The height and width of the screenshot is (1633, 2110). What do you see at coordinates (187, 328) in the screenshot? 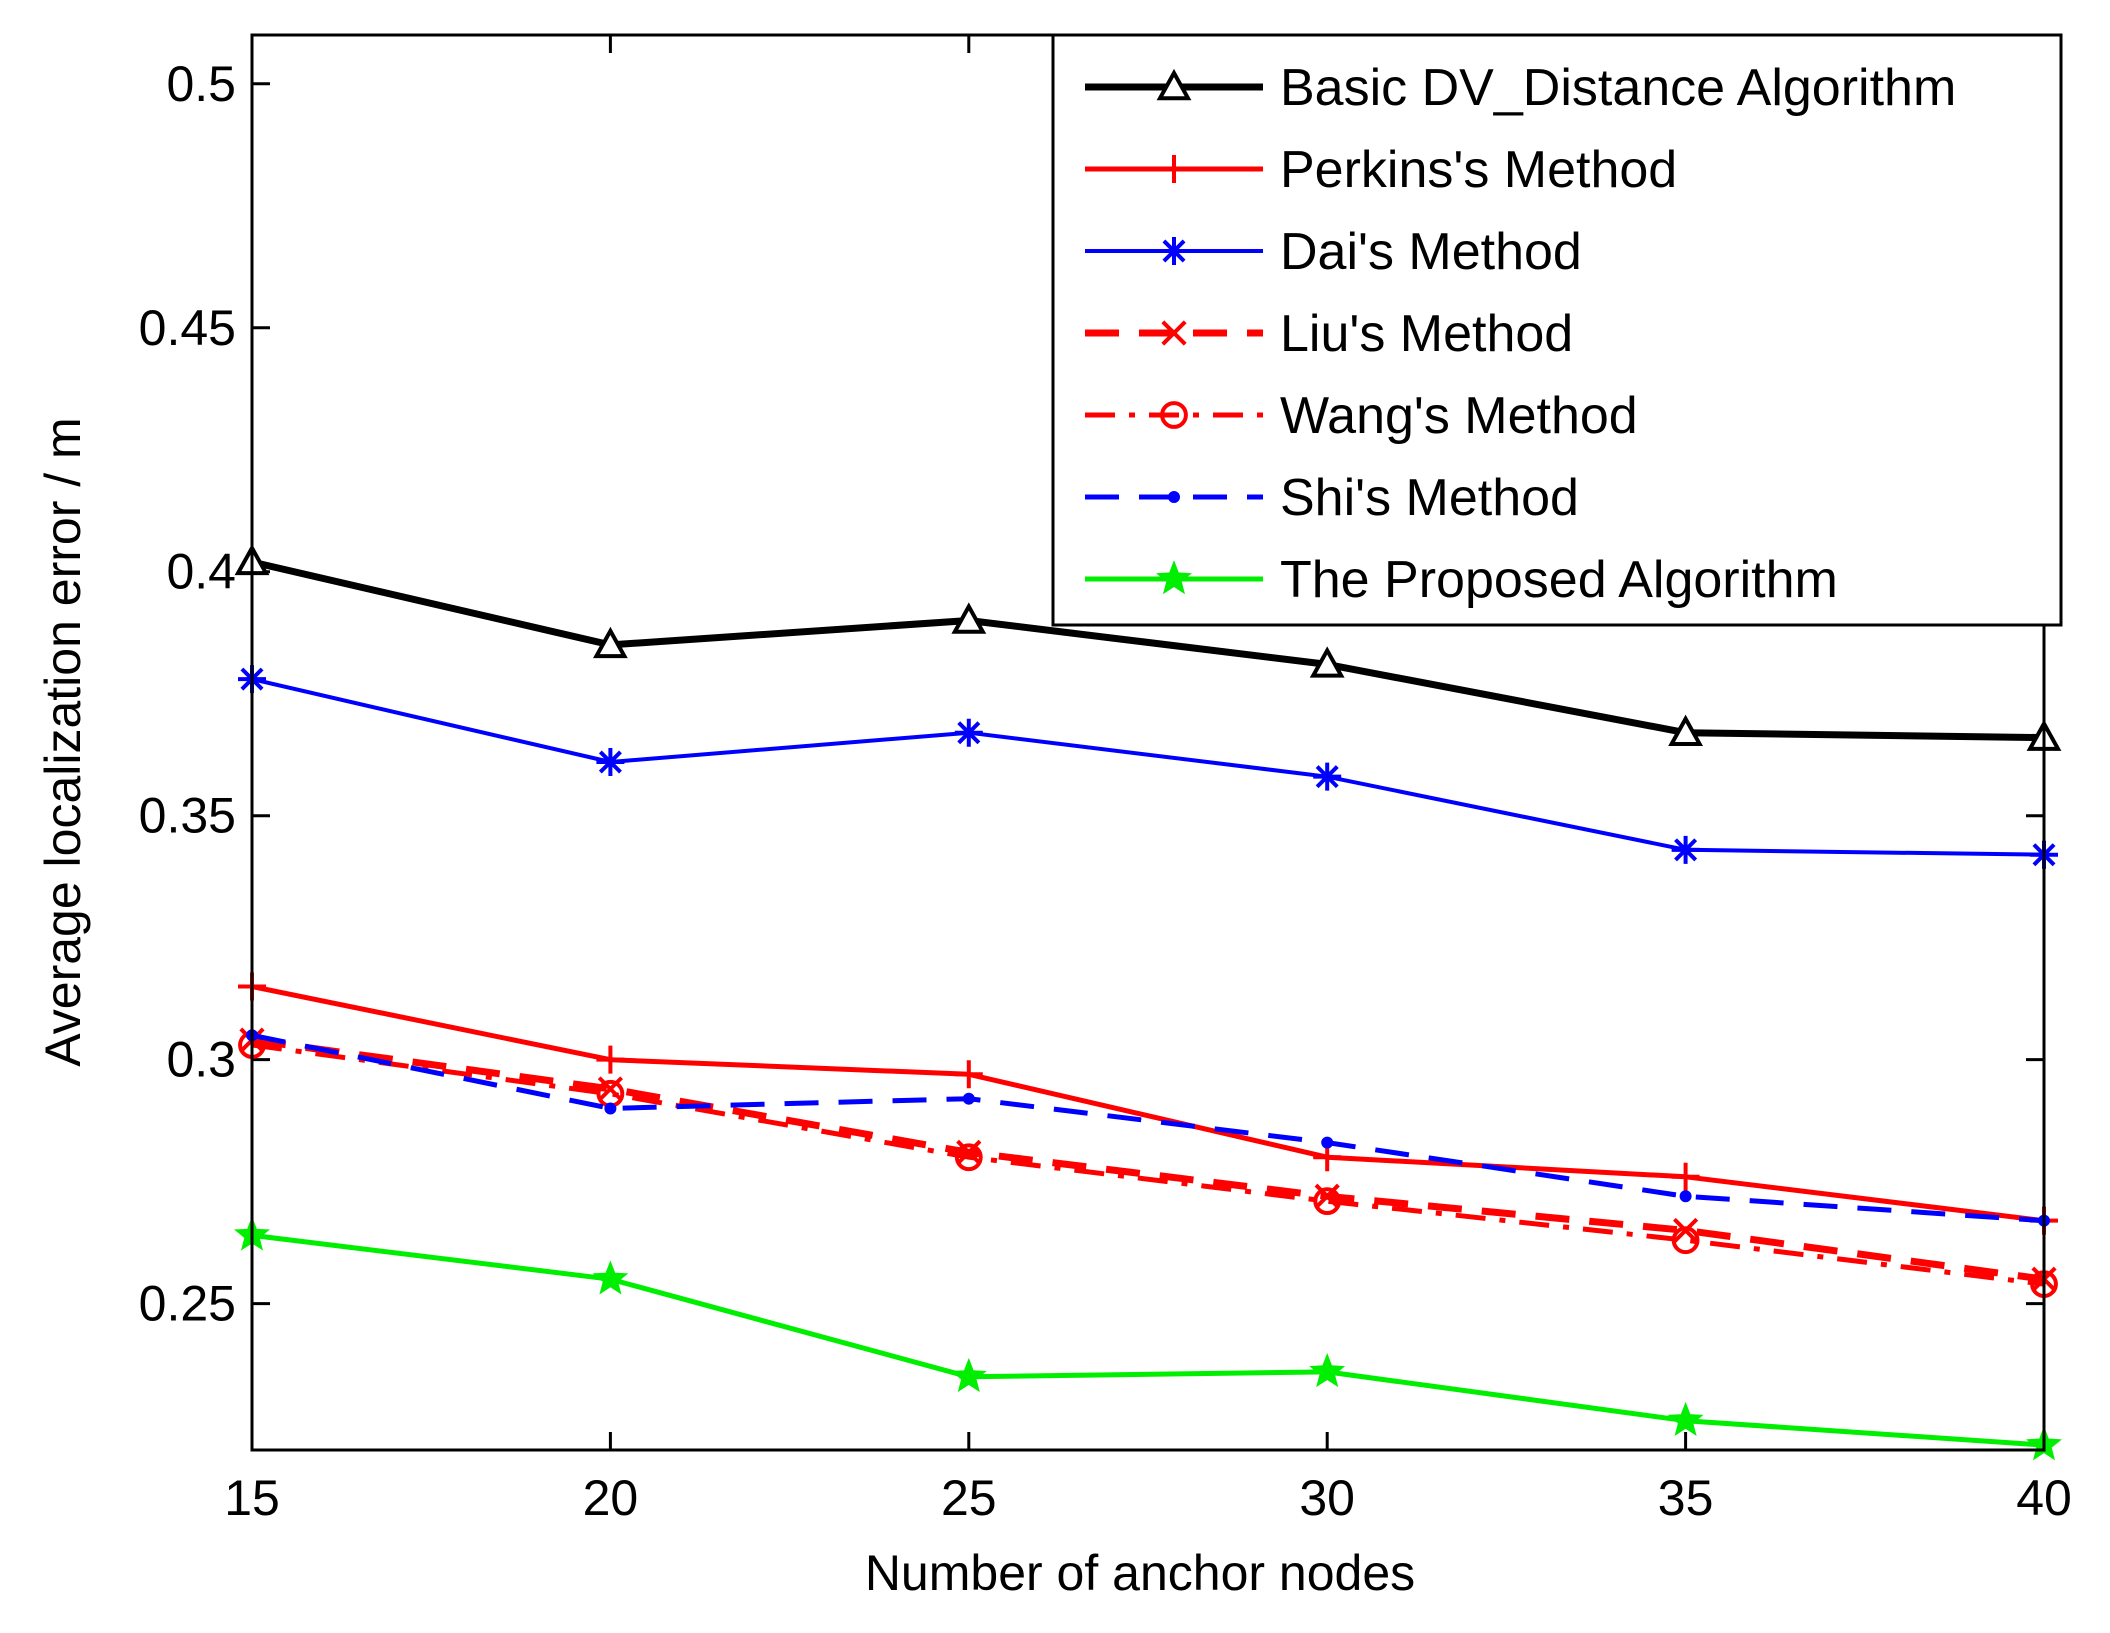
I see `y-tick-label: 0.45` at bounding box center [187, 328].